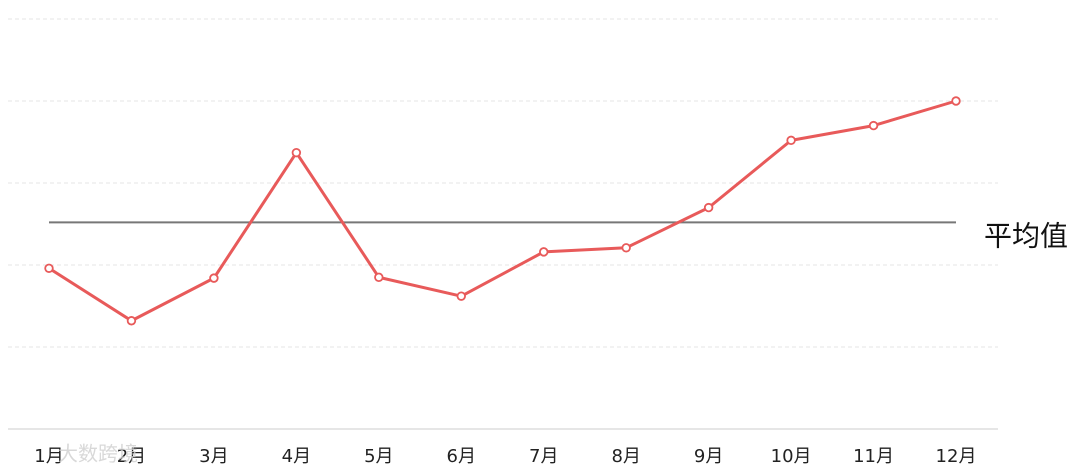 This screenshot has height=473, width=1080. What do you see at coordinates (131, 456) in the screenshot?
I see `x-tick-label: 2月` at bounding box center [131, 456].